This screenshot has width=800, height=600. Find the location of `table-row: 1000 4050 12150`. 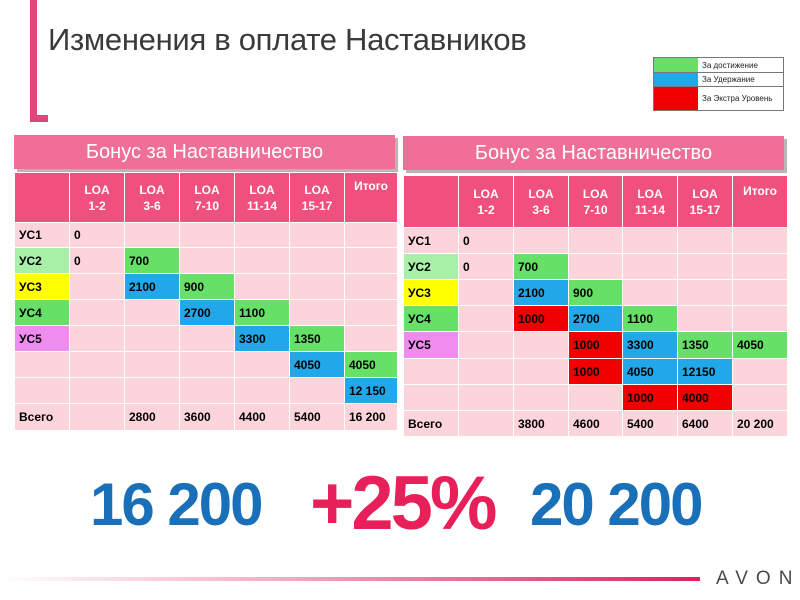

table-row: 1000 4050 12150 is located at coordinates (595, 371).